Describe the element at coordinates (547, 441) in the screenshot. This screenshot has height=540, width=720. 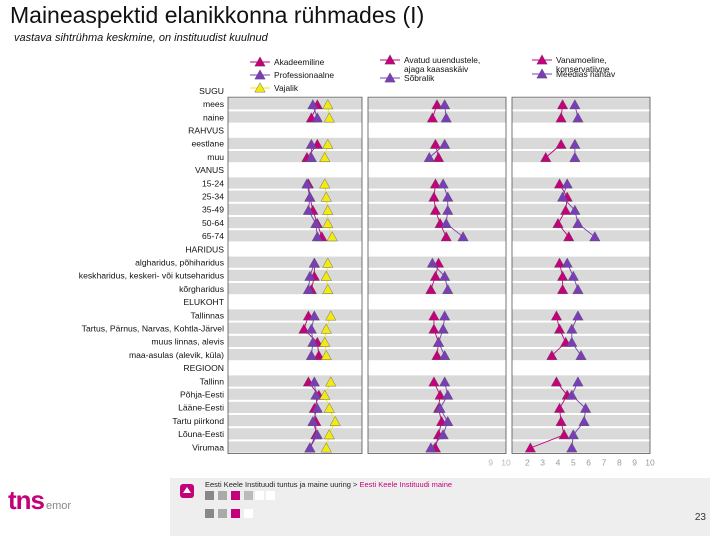
I see `series-line` at that location.